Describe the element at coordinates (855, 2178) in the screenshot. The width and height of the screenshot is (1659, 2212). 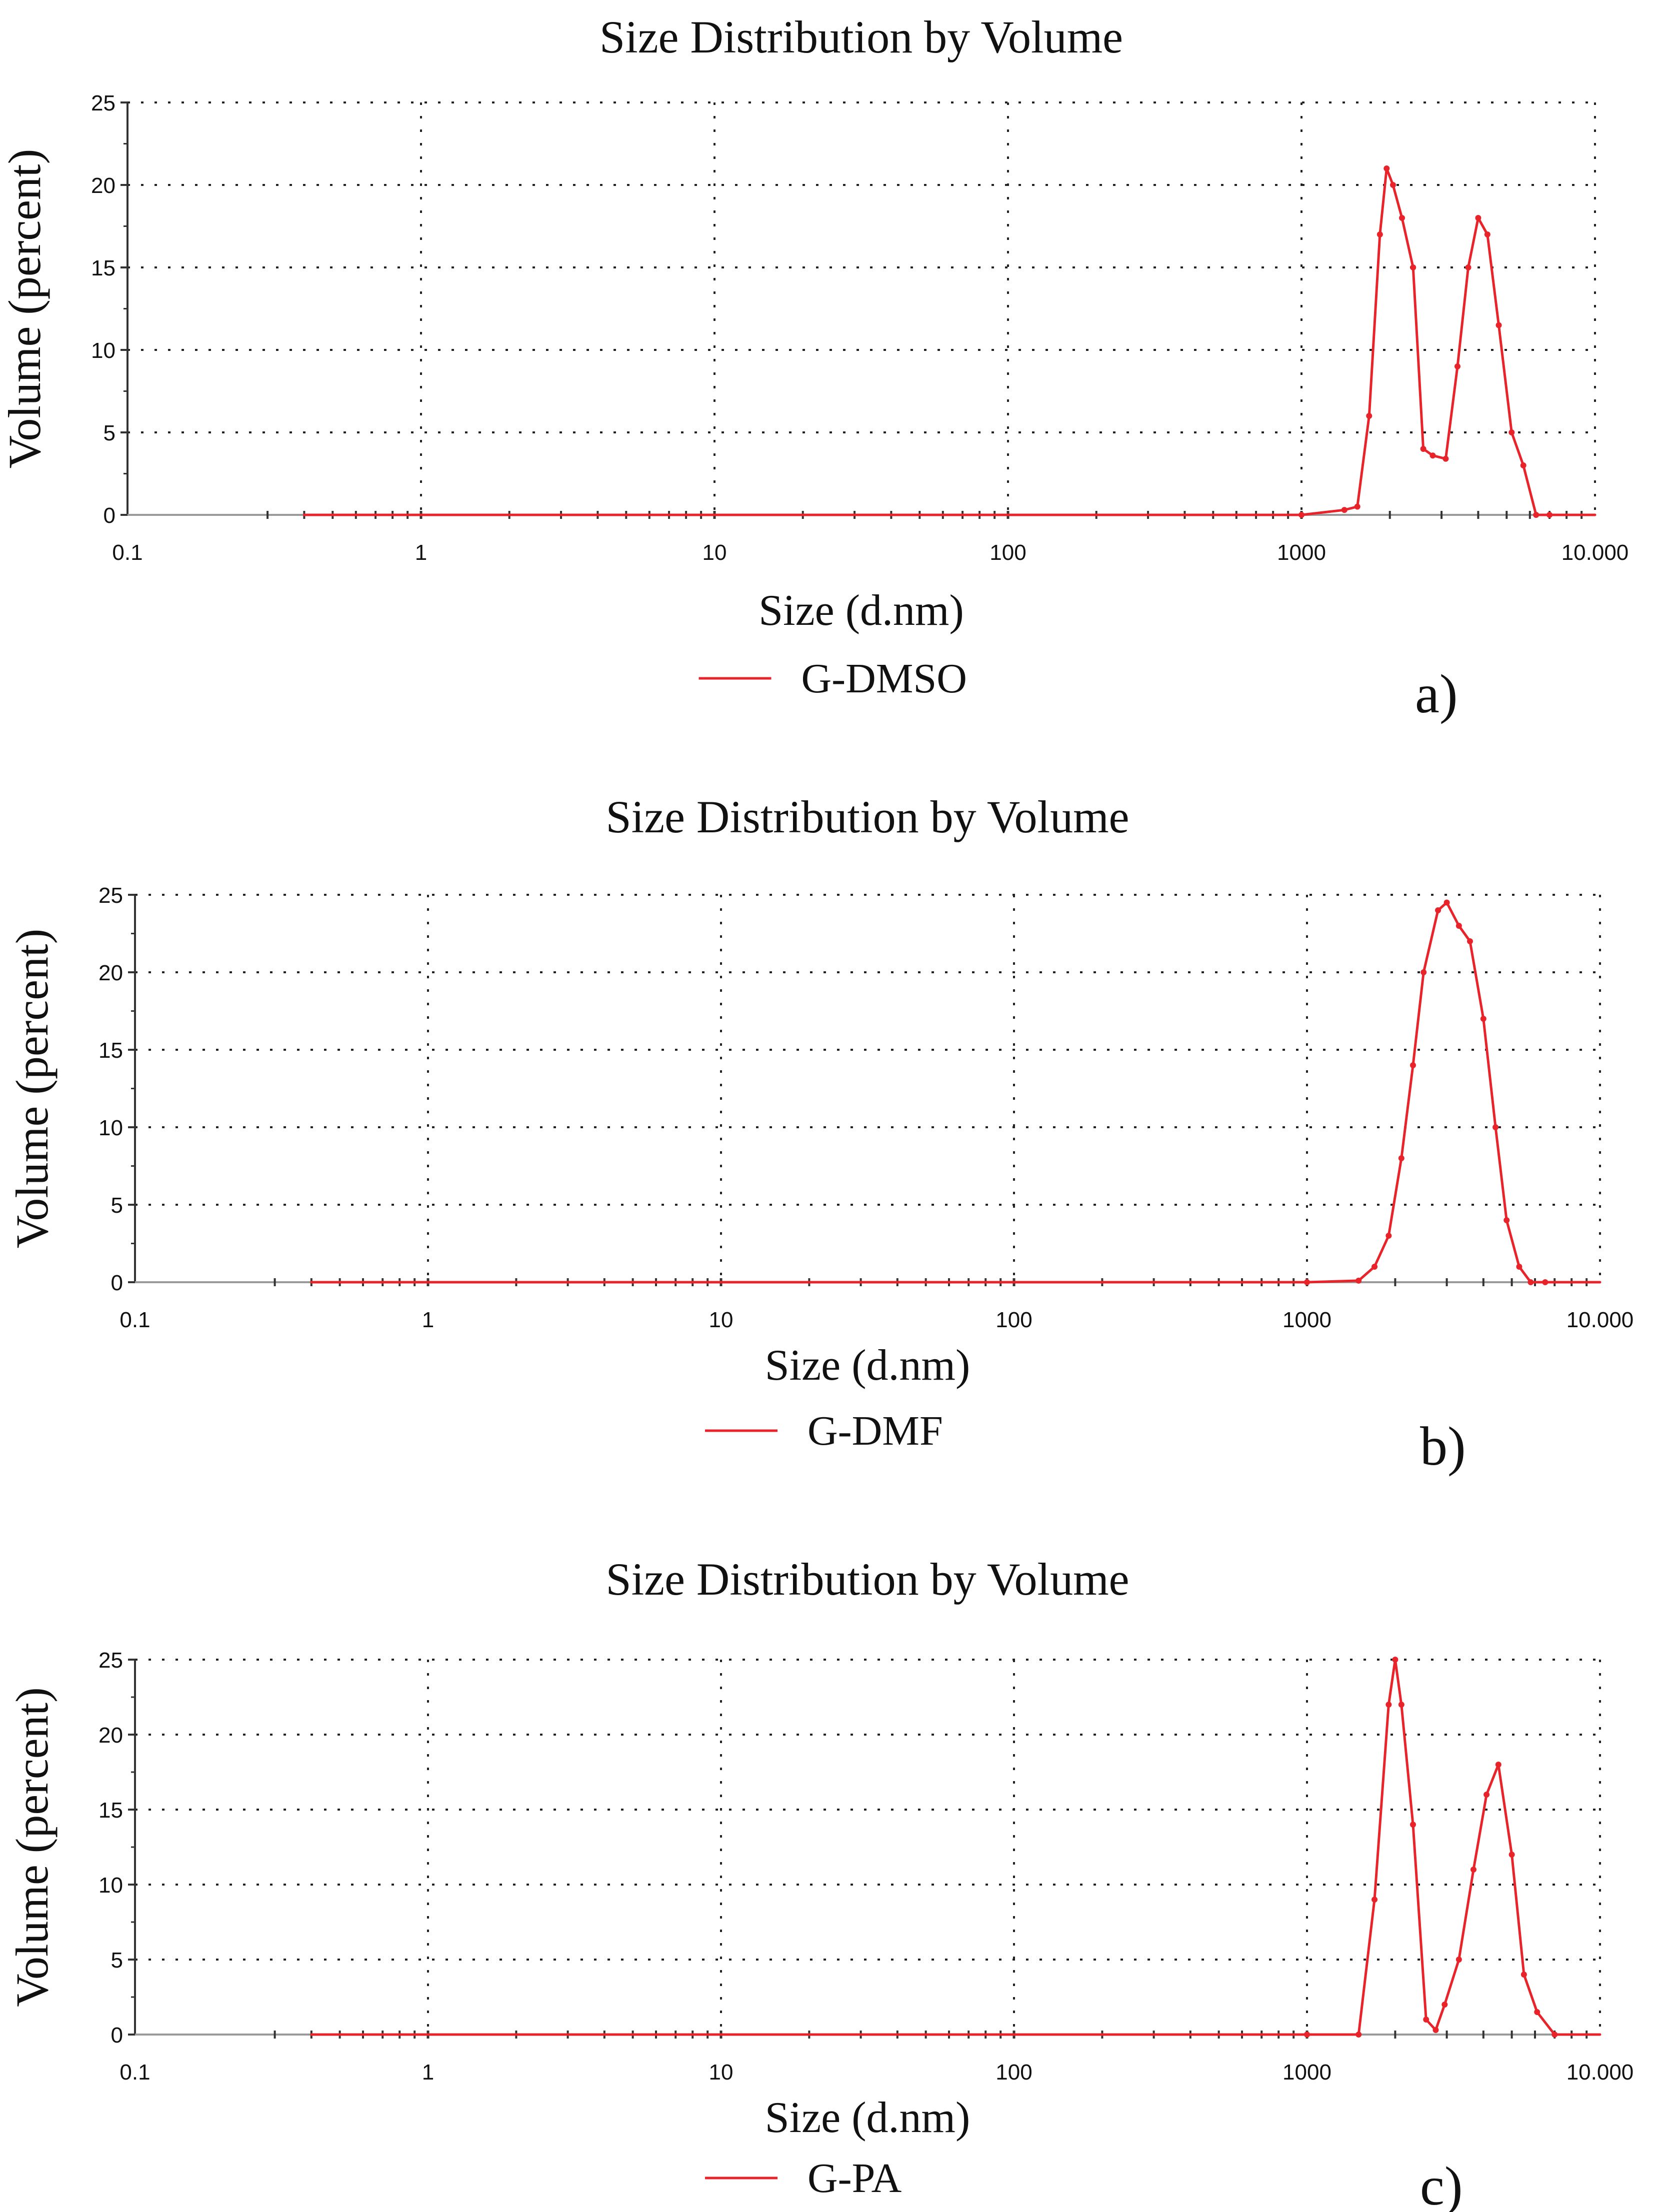
I see `legend-label: G-PA` at that location.